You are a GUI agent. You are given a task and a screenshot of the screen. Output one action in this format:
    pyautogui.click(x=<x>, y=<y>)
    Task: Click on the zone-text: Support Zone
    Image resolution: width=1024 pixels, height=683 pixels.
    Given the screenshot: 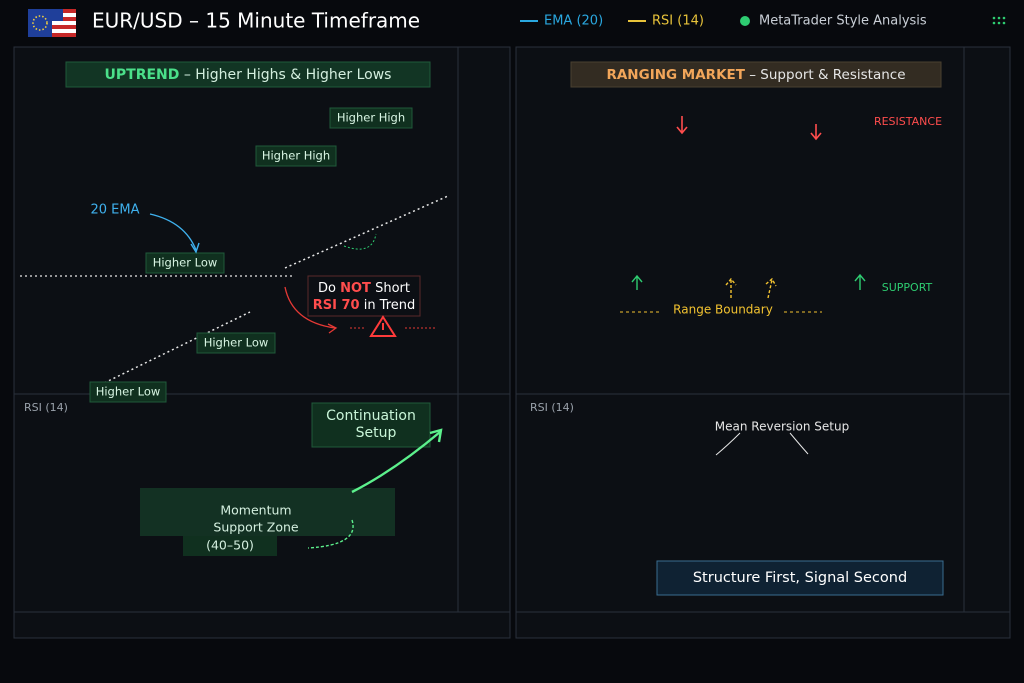 What is the action you would take?
    pyautogui.click(x=256, y=527)
    